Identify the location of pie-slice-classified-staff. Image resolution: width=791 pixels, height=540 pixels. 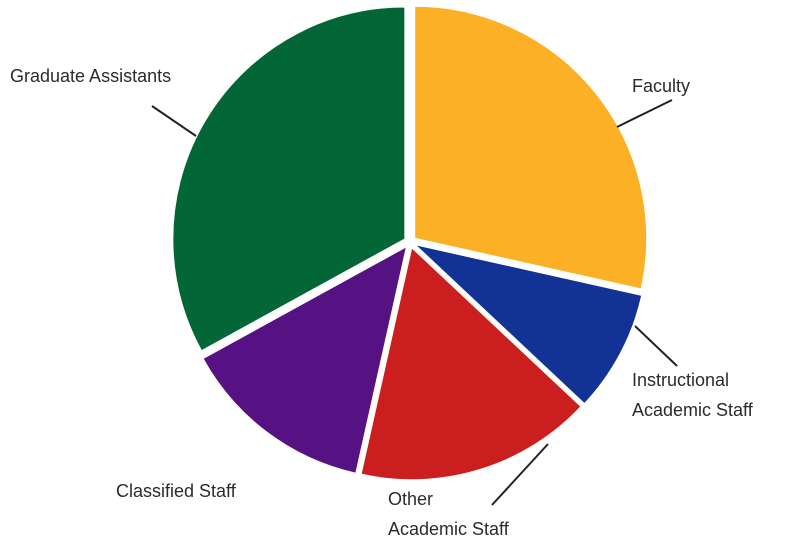
(305, 359).